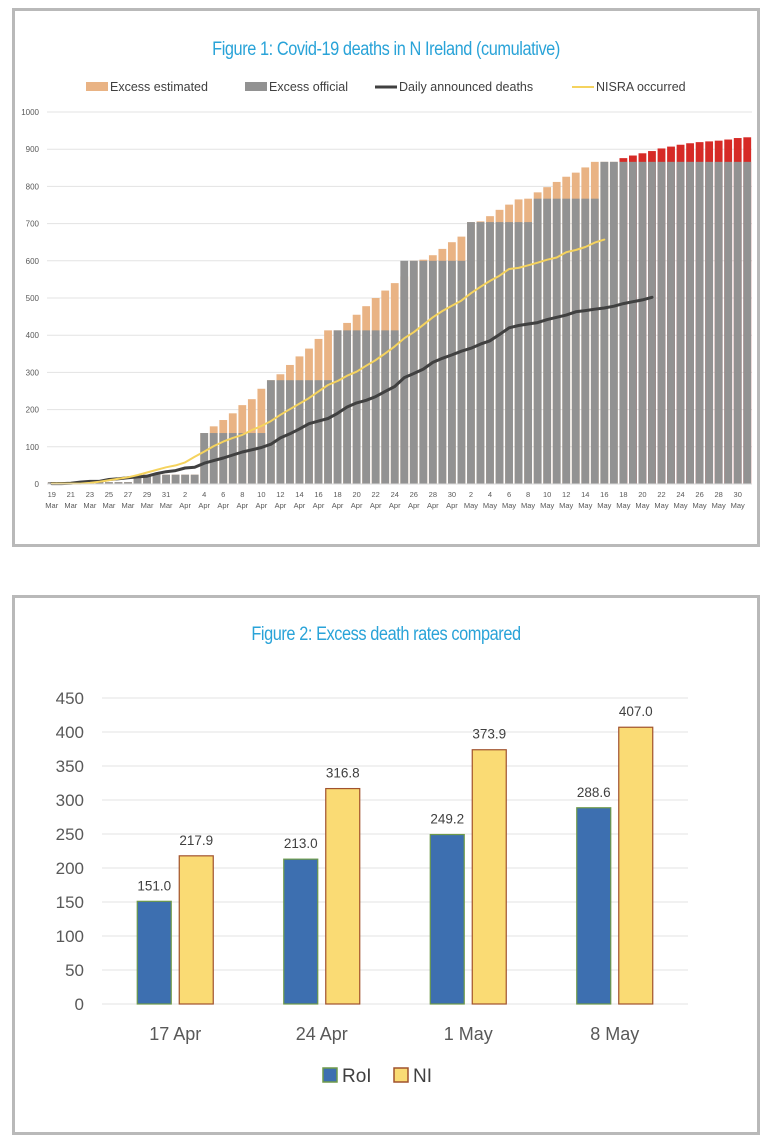  I want to click on y-tick-label: 450, so click(70, 698).